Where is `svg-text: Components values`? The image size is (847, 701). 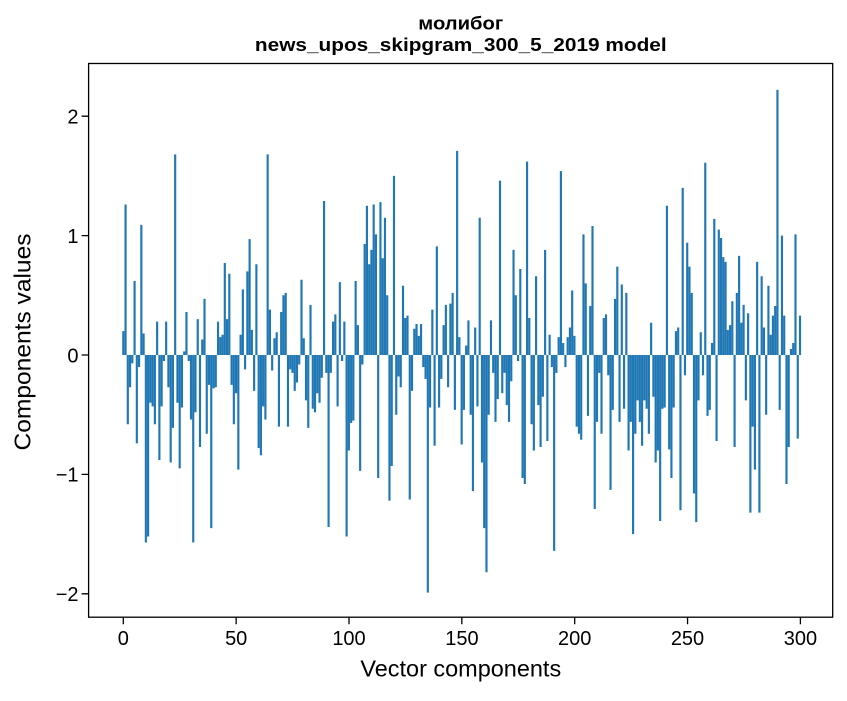
svg-text: Components values is located at coordinates (23, 342).